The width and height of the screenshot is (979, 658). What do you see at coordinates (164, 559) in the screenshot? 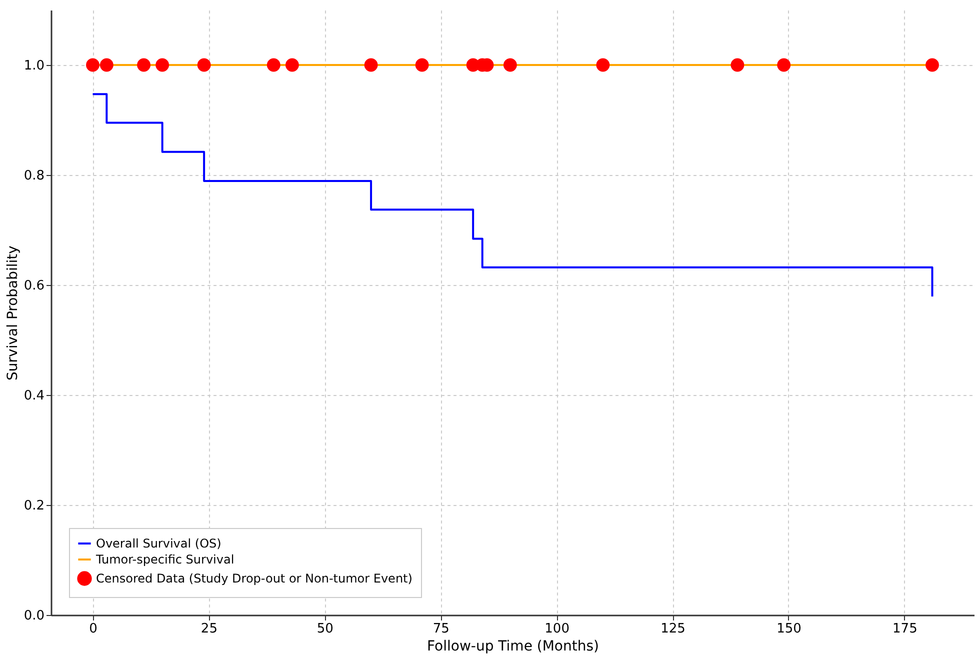
I see `legend-label: Tumor-specific Survival` at bounding box center [164, 559].